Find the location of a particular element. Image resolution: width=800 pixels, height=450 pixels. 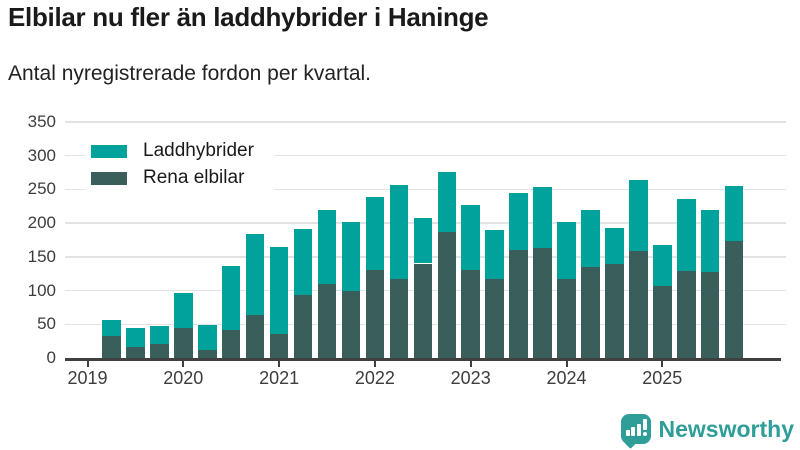

legend-label-rena-elbilar: Rena elbilar is located at coordinates (194, 177).